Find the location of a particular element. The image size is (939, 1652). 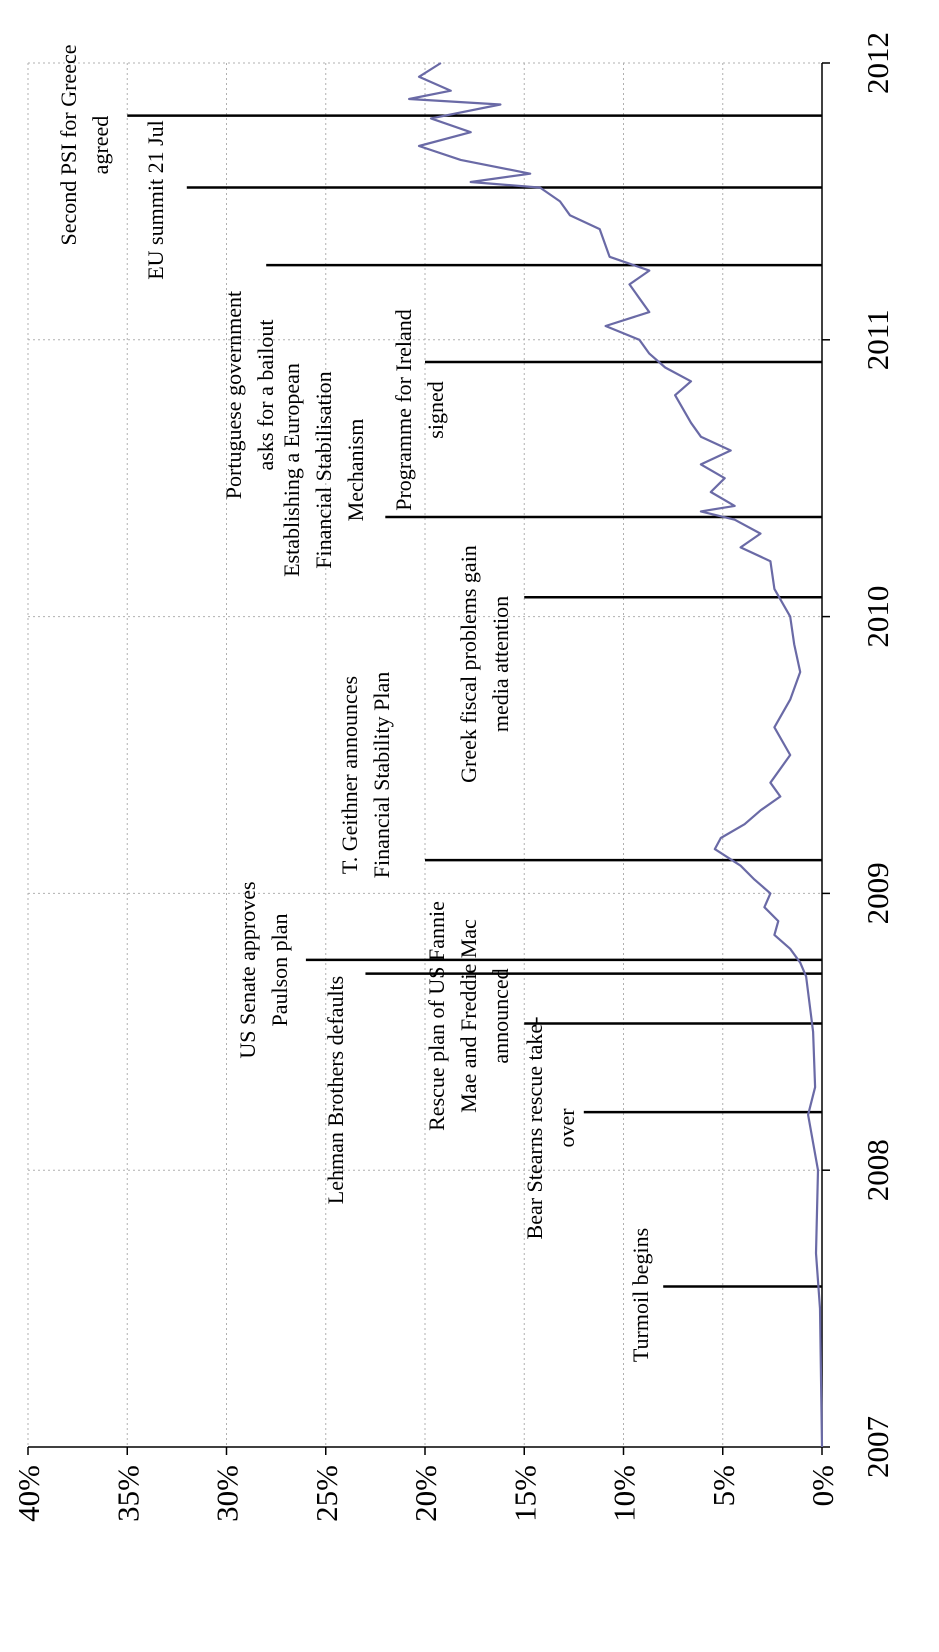

annotation-label: Second PSI for Greece is located at coordinates (68, 145).